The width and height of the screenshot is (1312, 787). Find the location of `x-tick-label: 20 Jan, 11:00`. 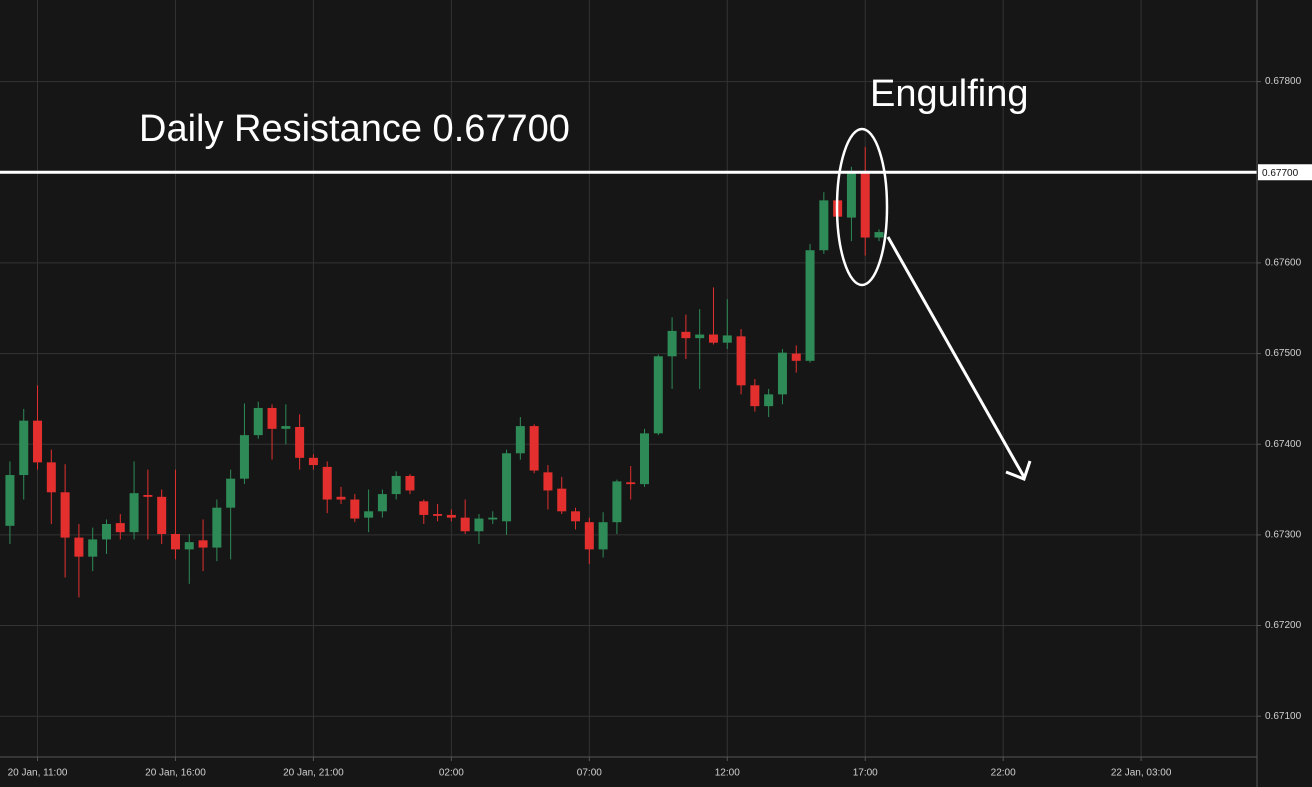

x-tick-label: 20 Jan, 11:00 is located at coordinates (38, 773).